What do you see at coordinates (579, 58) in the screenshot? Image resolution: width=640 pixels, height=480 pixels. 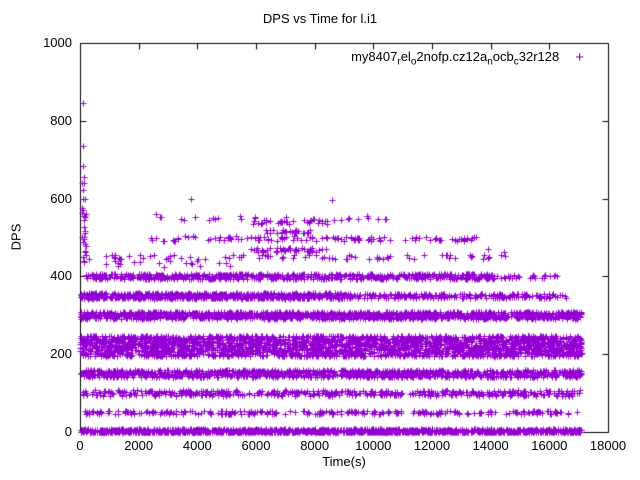 I see `legend-plus-marker-icon: +` at bounding box center [579, 58].